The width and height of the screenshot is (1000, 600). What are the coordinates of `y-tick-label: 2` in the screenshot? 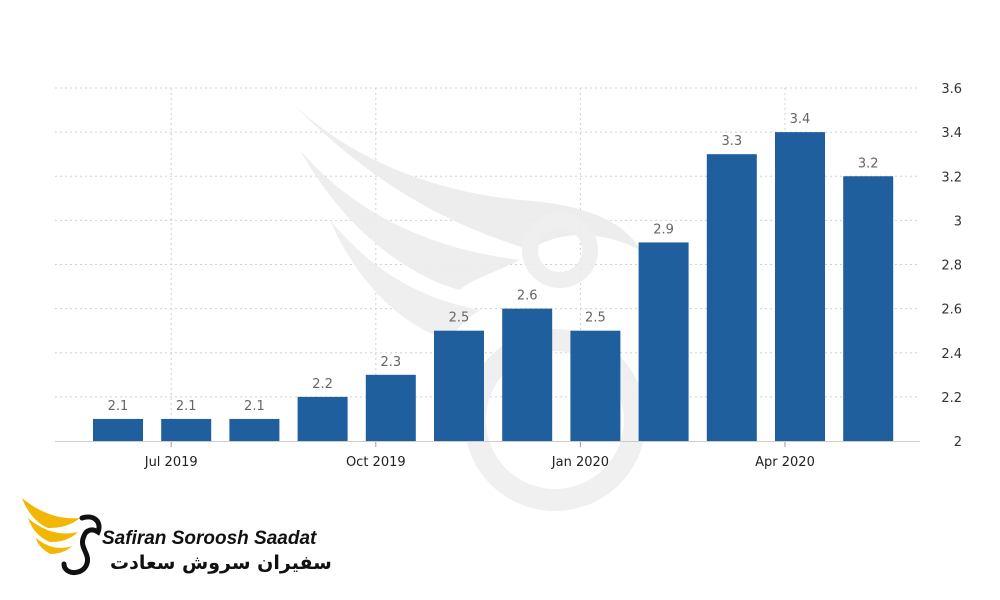 It's located at (958, 442).